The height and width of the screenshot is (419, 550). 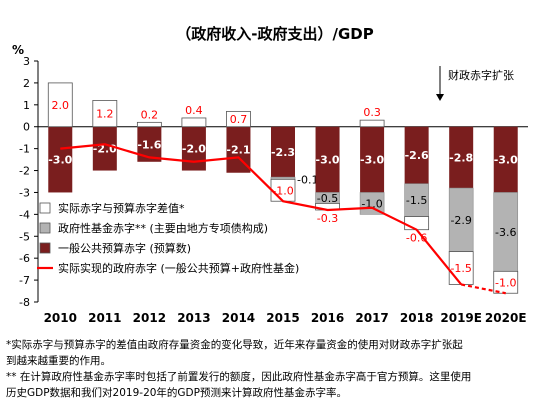 What do you see at coordinates (461, 318) in the screenshot?
I see `x-tick-label: 2019E` at bounding box center [461, 318].